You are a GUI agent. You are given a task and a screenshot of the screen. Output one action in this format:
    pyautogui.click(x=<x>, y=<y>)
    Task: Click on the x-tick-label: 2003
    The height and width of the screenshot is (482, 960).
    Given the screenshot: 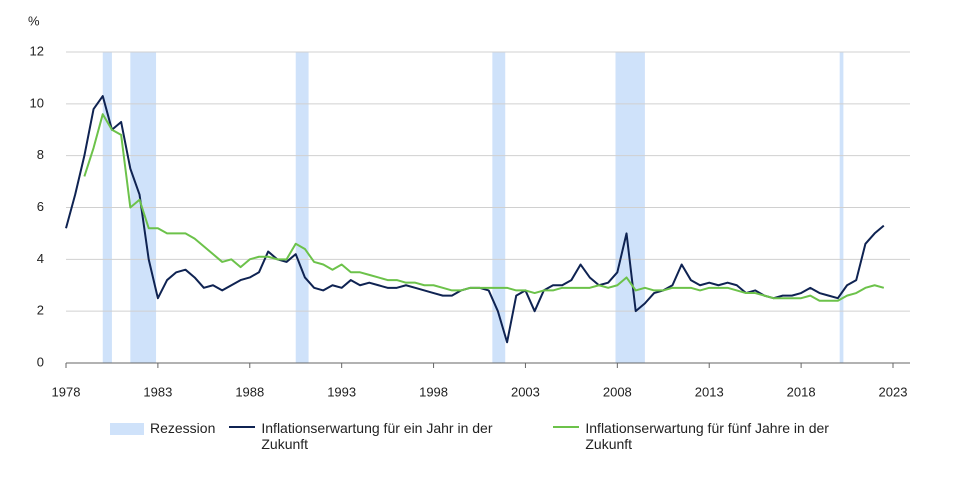 What is the action you would take?
    pyautogui.click(x=525, y=391)
    